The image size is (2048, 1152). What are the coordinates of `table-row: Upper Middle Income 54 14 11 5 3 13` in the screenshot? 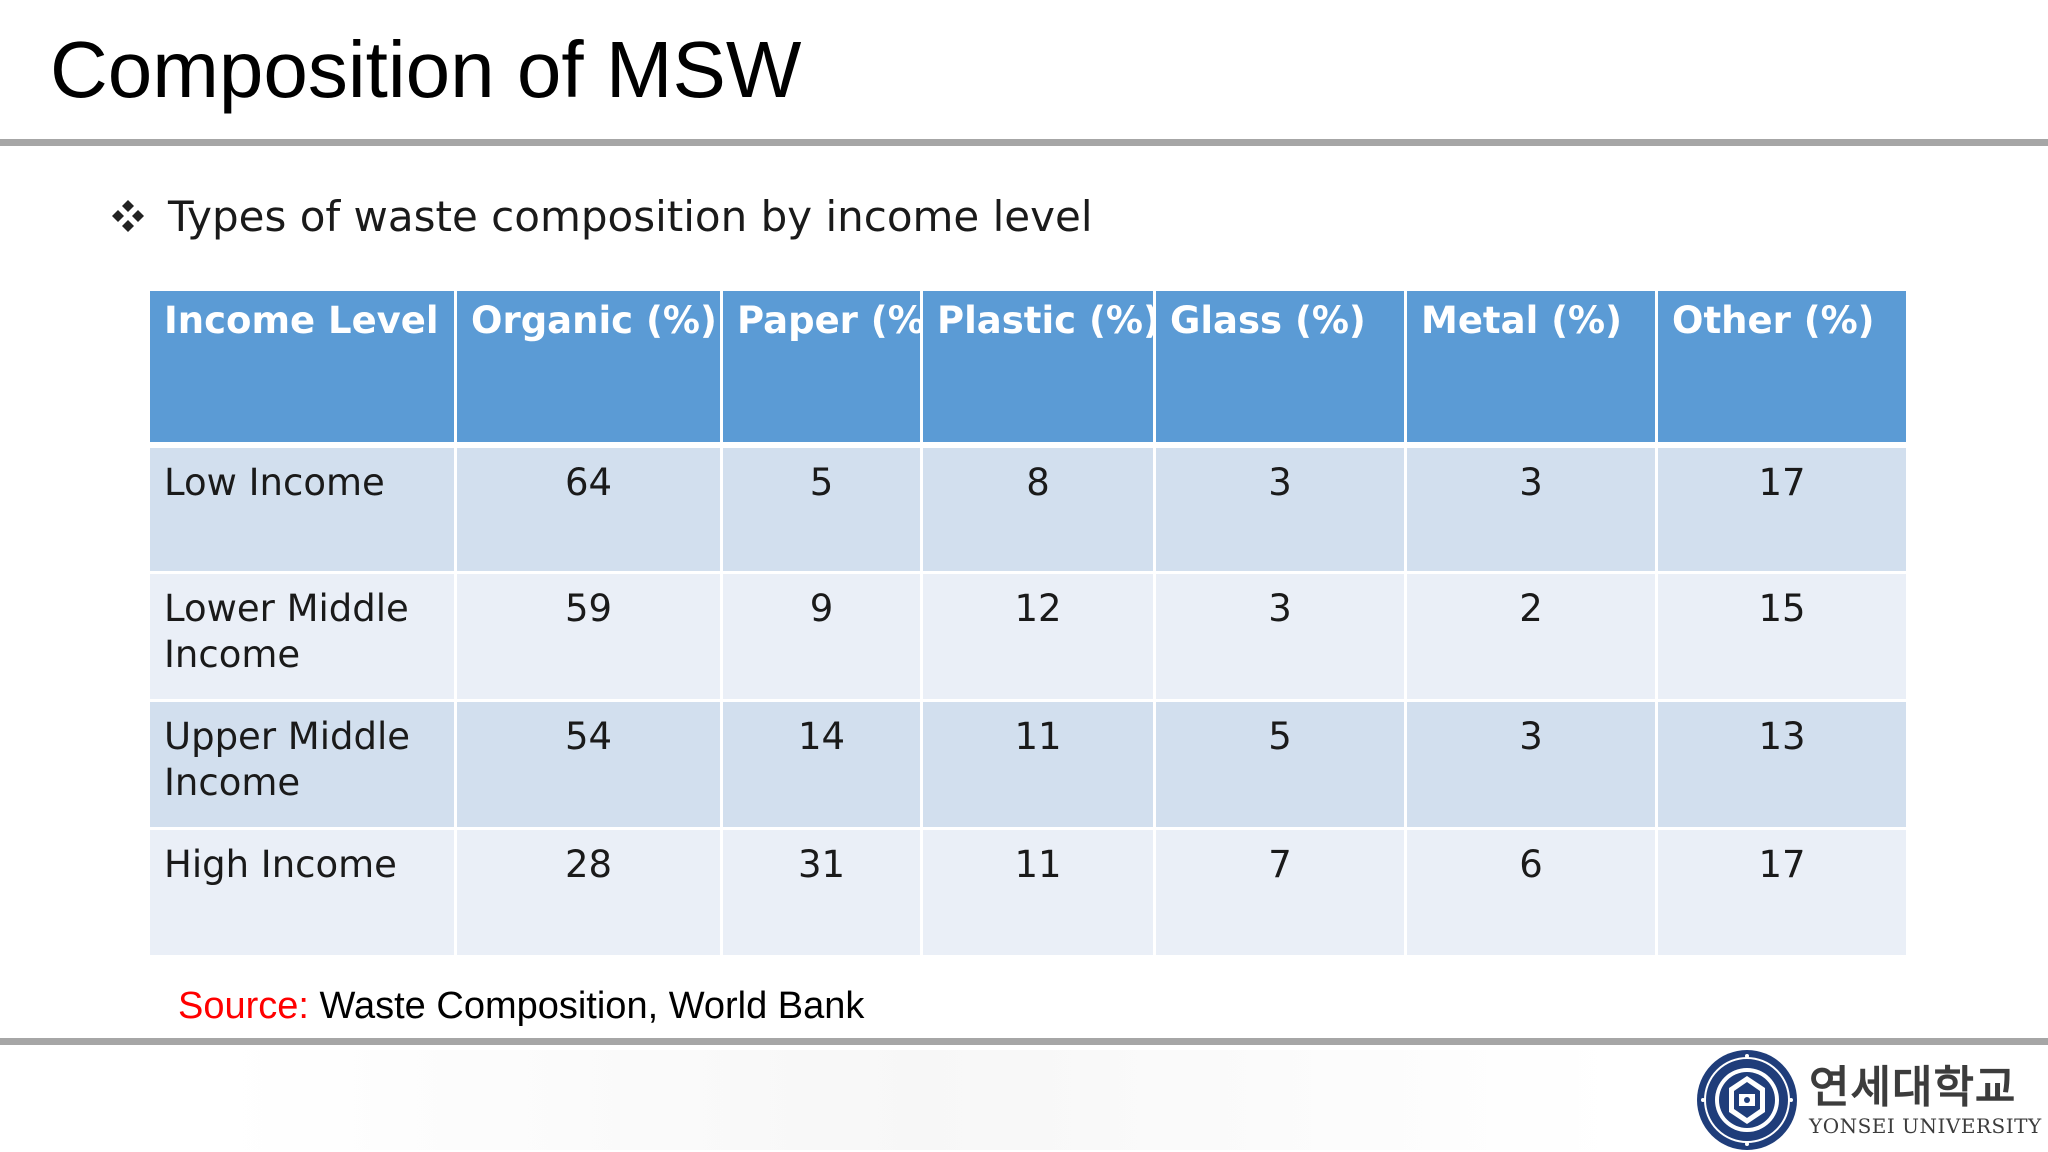 It's located at (1028, 764).